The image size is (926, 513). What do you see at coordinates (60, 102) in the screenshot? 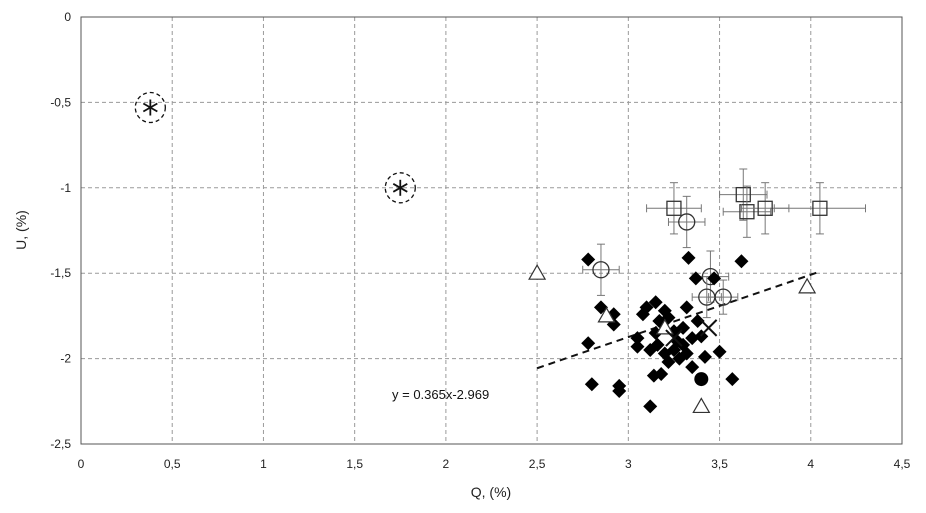
I see `y-tick-label: -0,5` at bounding box center [60, 102].